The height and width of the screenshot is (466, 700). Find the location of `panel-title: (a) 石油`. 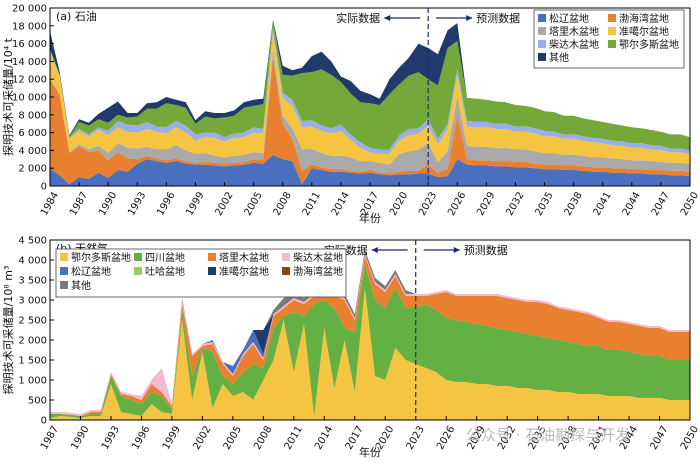

panel-title: (a) 石油 is located at coordinates (76, 16).